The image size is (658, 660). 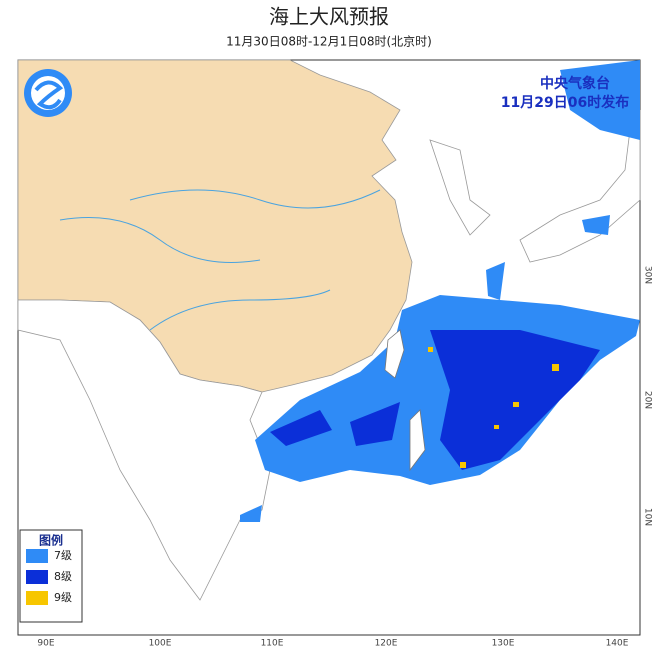 What do you see at coordinates (648, 400) in the screenshot?
I see `lat-label: 20N` at bounding box center [648, 400].